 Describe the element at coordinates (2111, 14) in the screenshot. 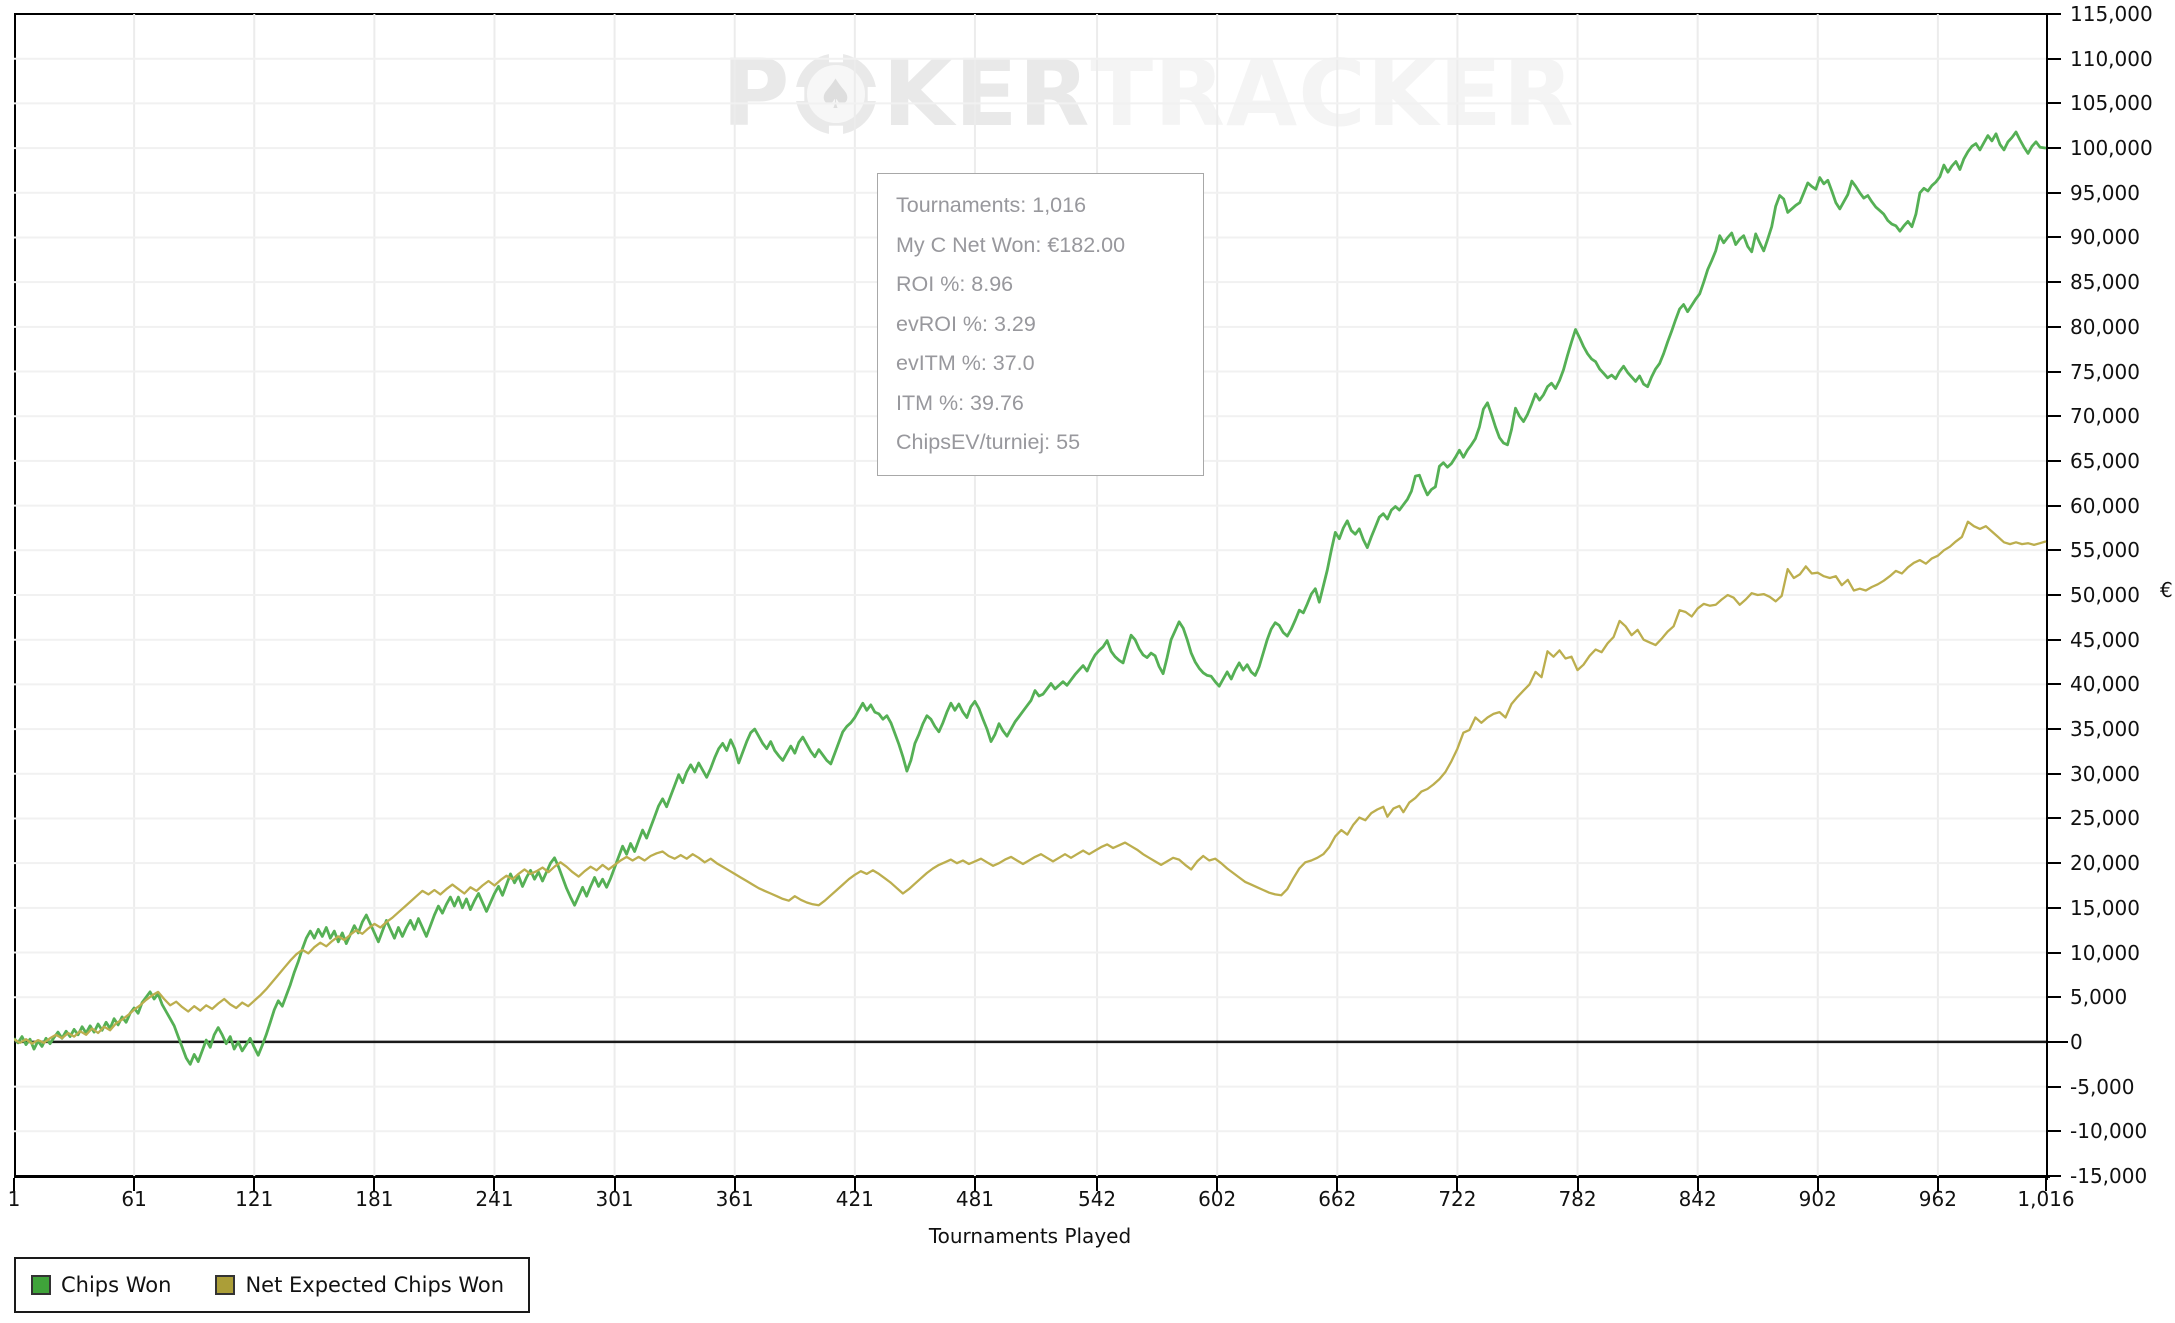

I see `y-tick-label: 115,000` at that location.